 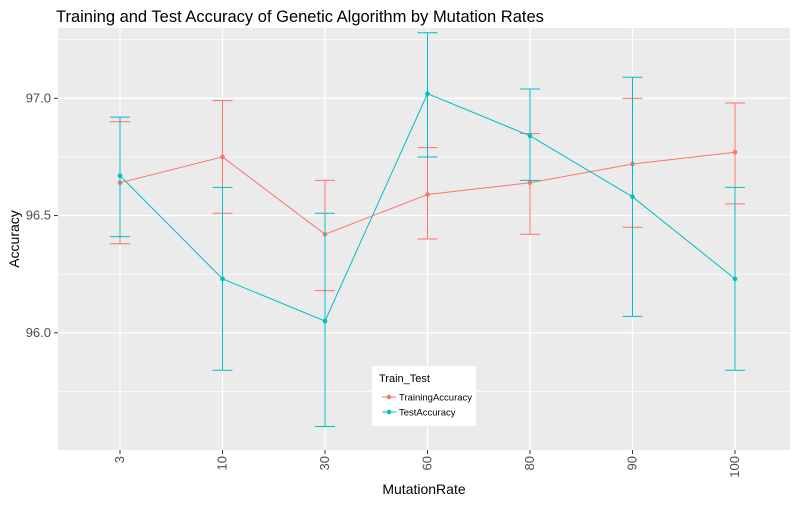 I want to click on x-tick-label: 60, so click(x=427, y=463).